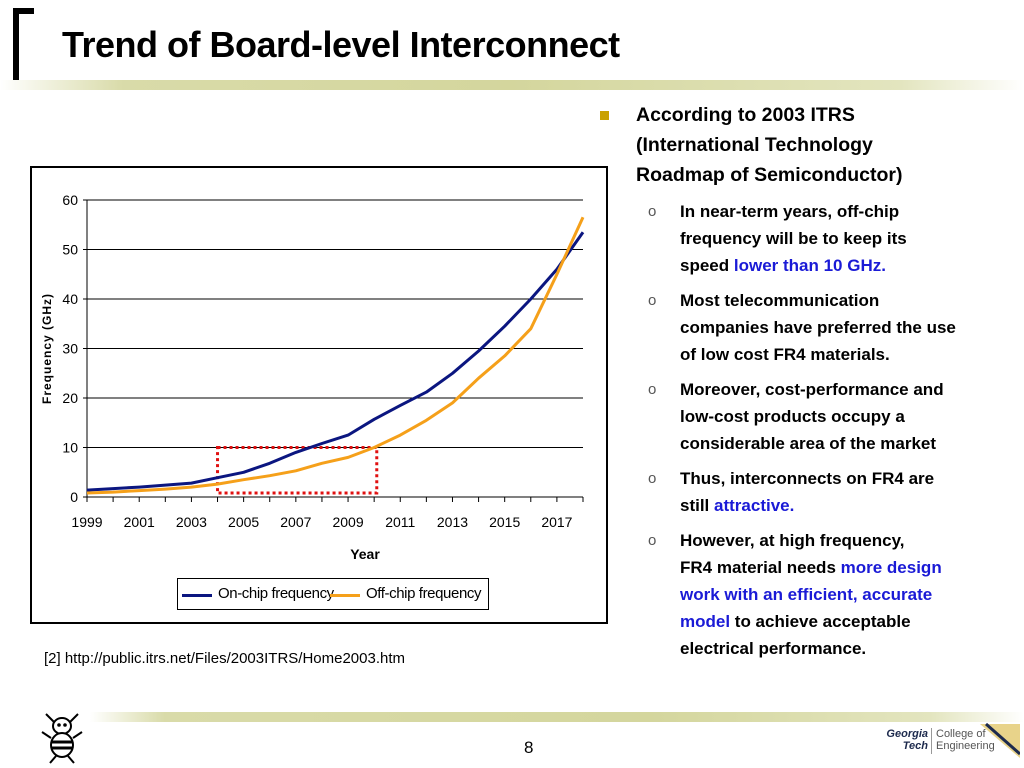  What do you see at coordinates (70, 200) in the screenshot?
I see `y-tick-label: 60` at bounding box center [70, 200].